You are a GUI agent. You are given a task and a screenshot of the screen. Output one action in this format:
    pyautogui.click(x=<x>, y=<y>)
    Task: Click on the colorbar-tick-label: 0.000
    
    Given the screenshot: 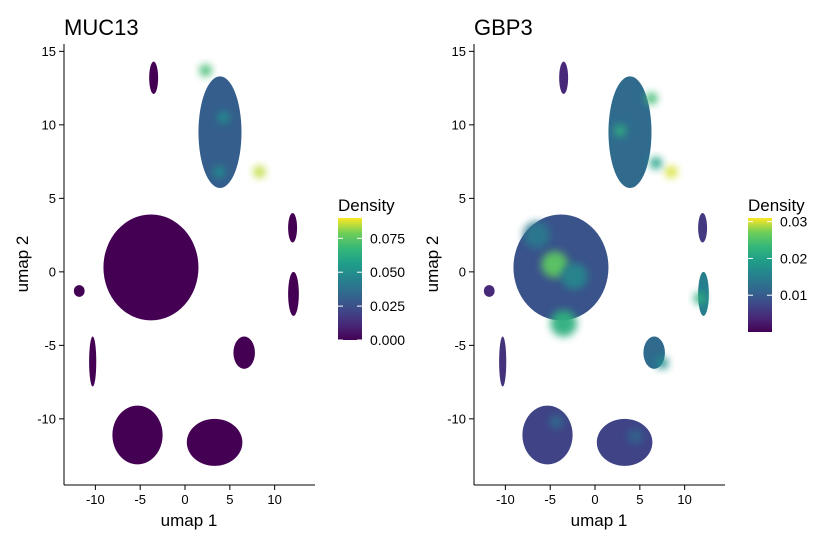 What is the action you would take?
    pyautogui.click(x=387, y=340)
    